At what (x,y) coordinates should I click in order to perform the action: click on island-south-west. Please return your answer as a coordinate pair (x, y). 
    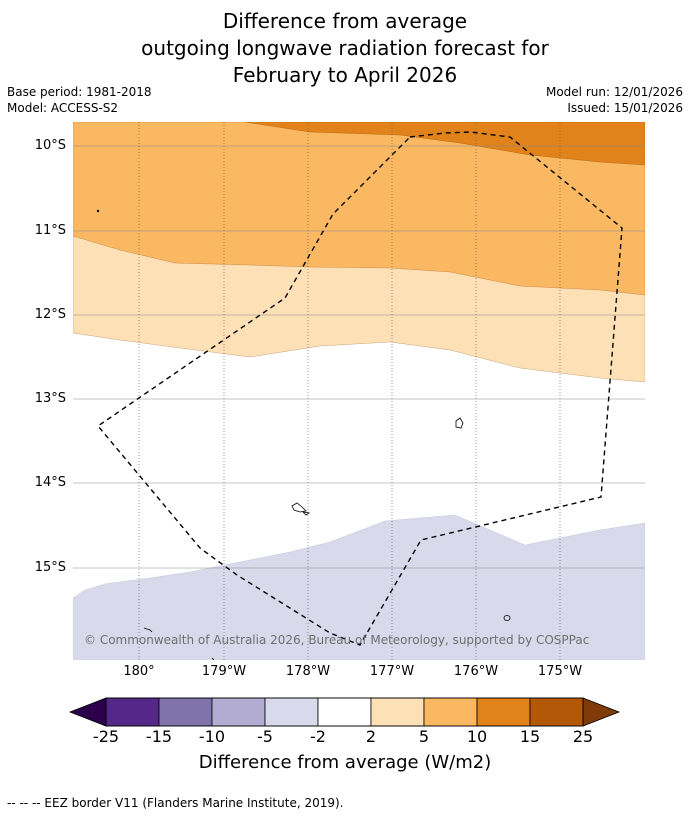
    Looking at the image, I should click on (148, 630).